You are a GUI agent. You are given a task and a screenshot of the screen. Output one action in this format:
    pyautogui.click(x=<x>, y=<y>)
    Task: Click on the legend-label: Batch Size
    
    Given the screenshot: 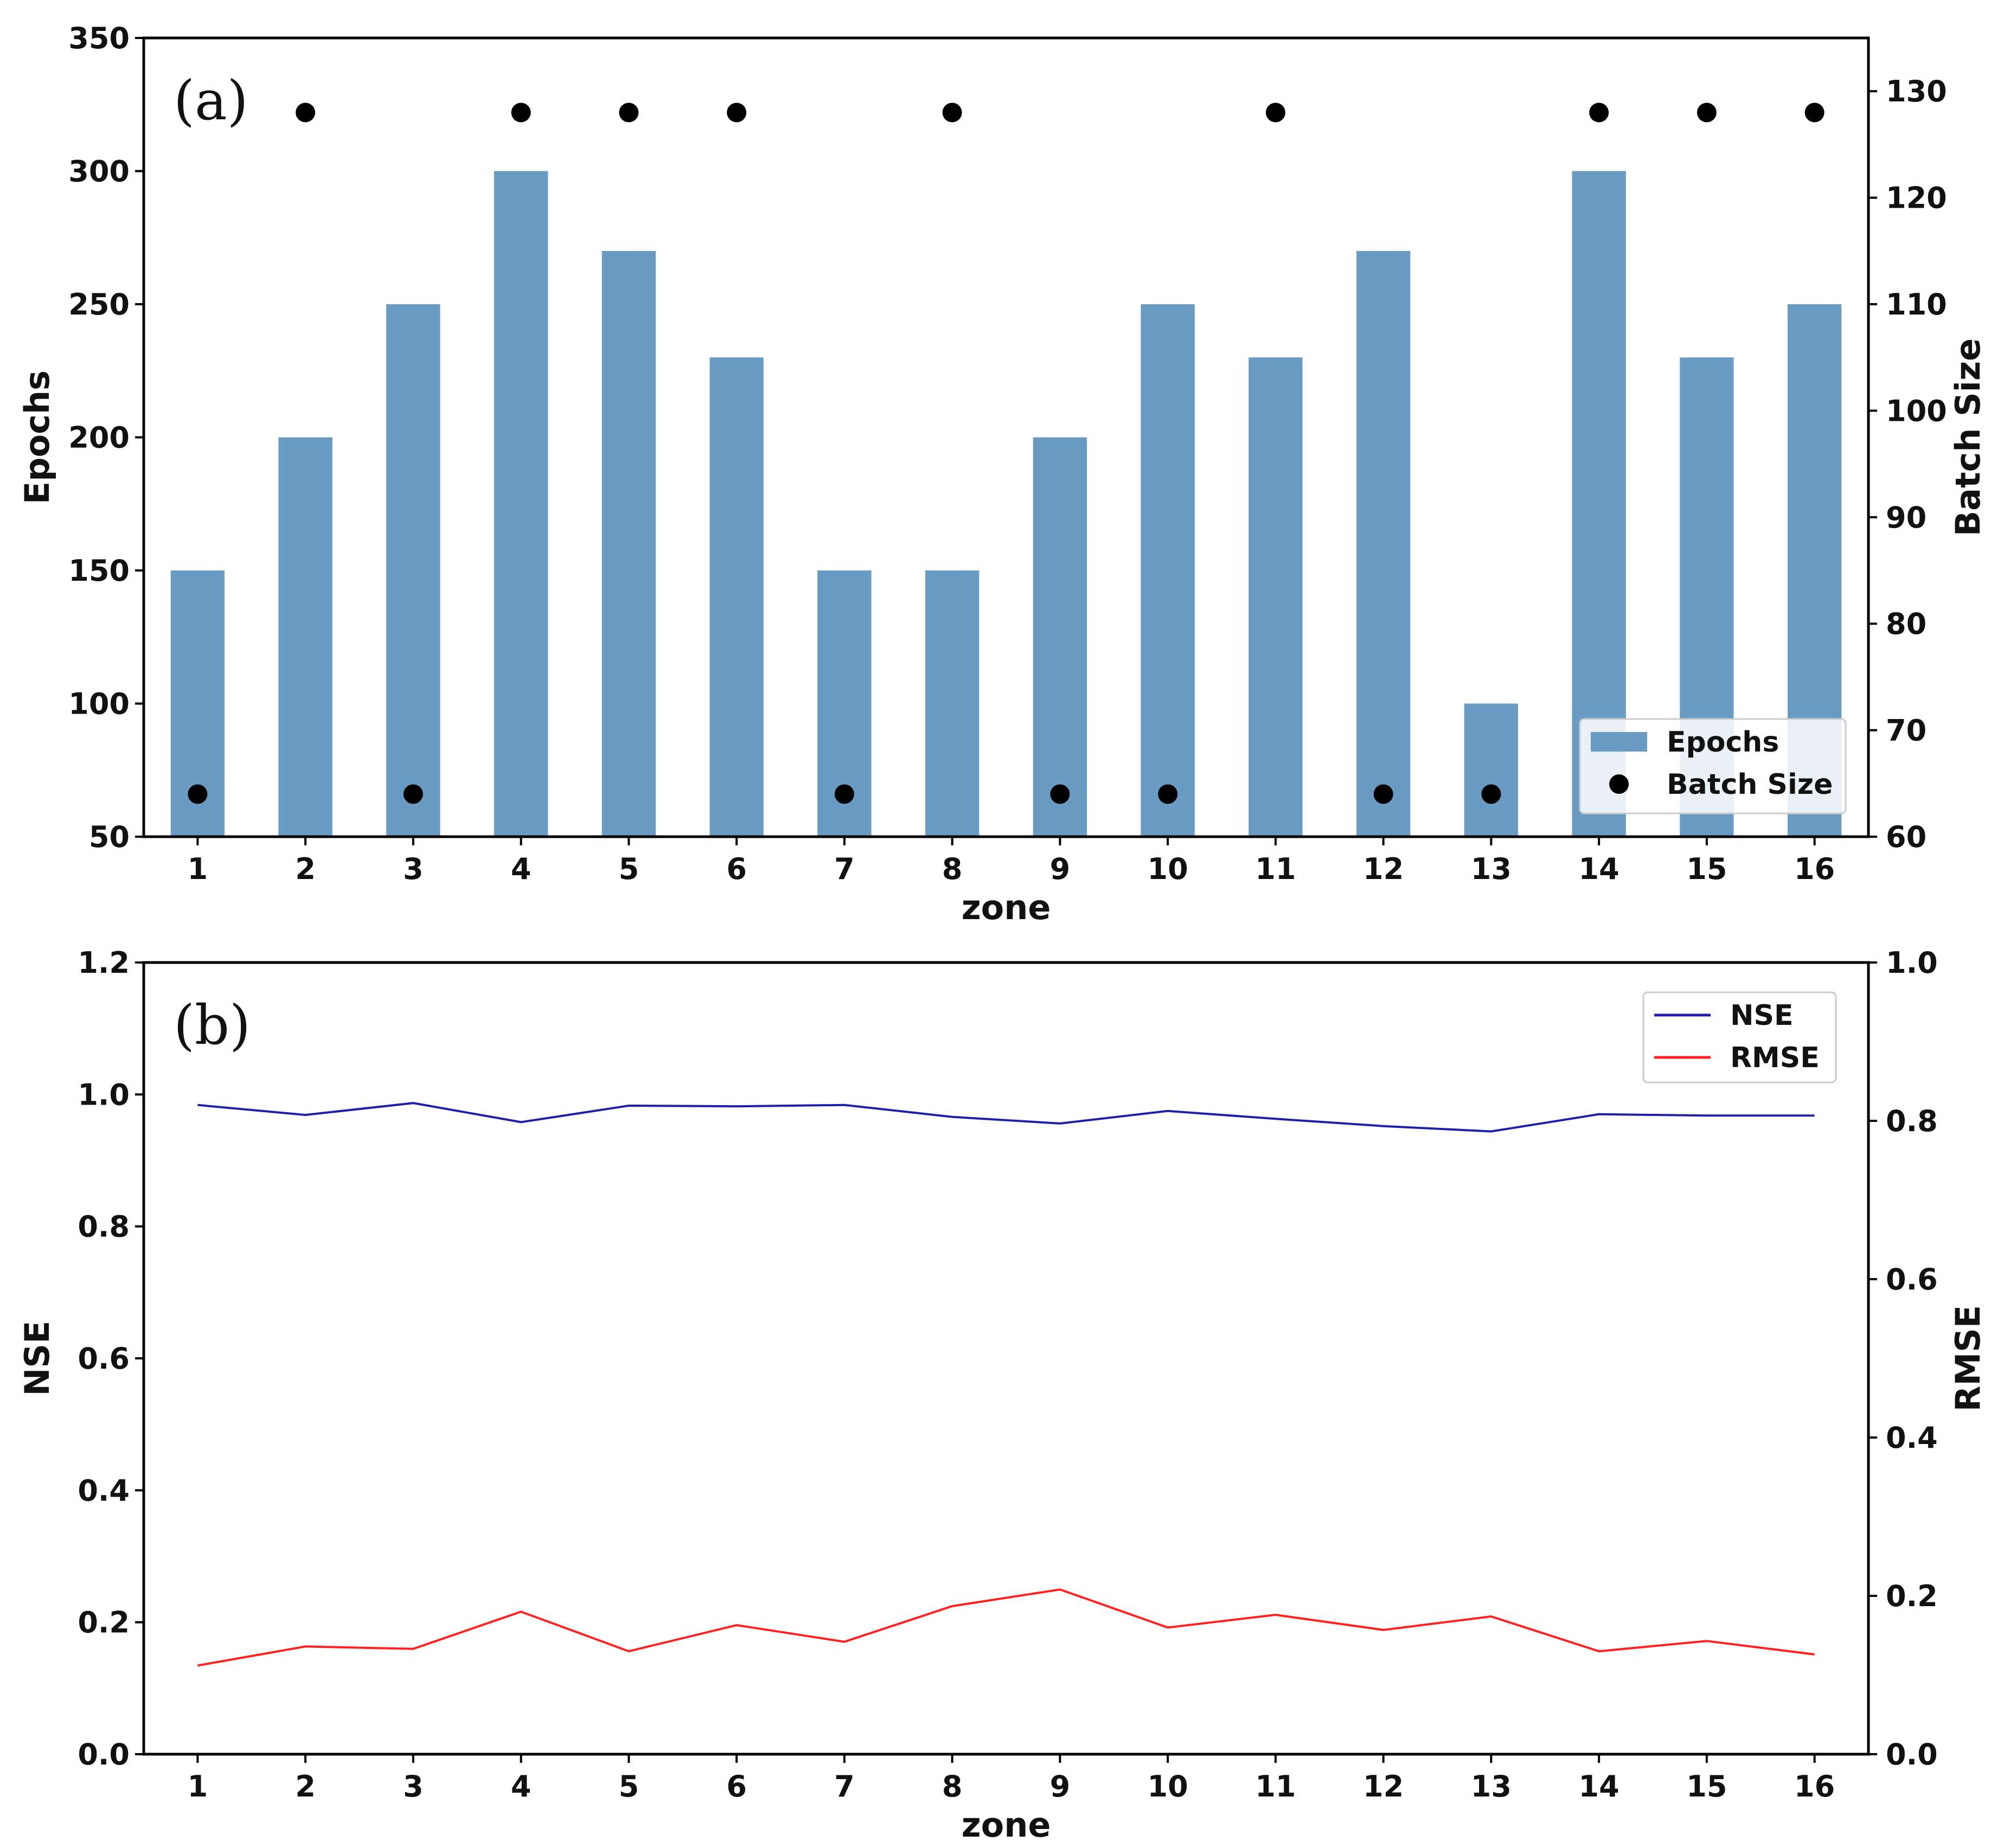 What is the action you would take?
    pyautogui.click(x=1750, y=785)
    